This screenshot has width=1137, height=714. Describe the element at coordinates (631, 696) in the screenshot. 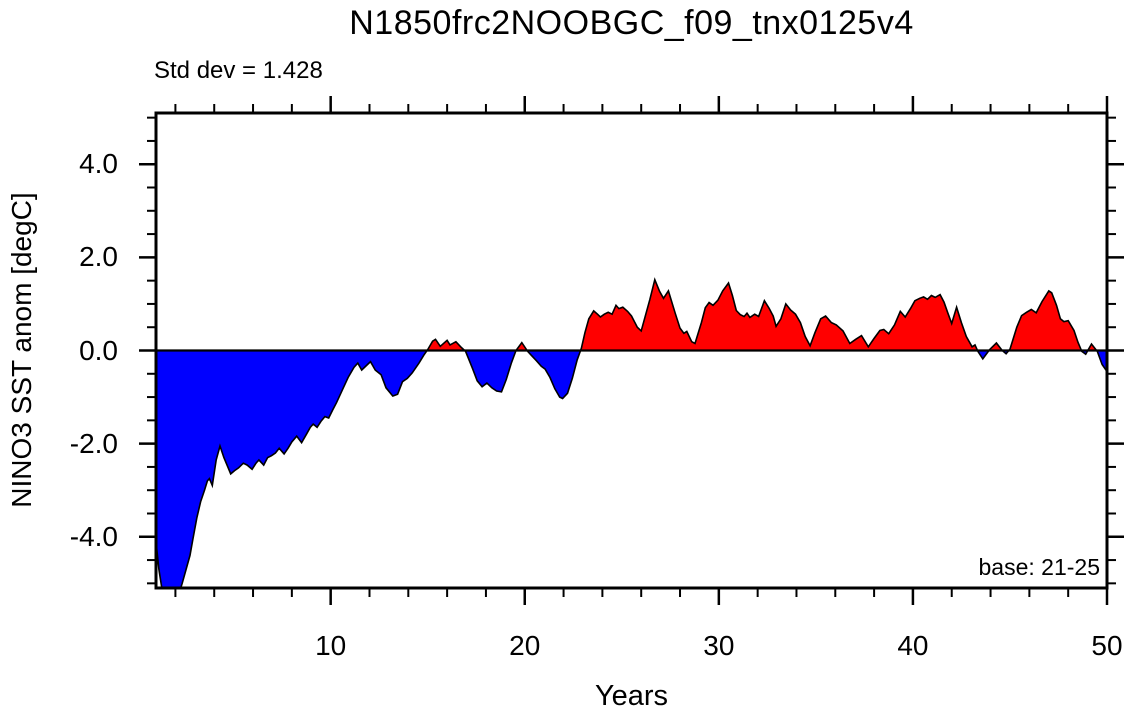

I see `x-axis-label: Years` at that location.